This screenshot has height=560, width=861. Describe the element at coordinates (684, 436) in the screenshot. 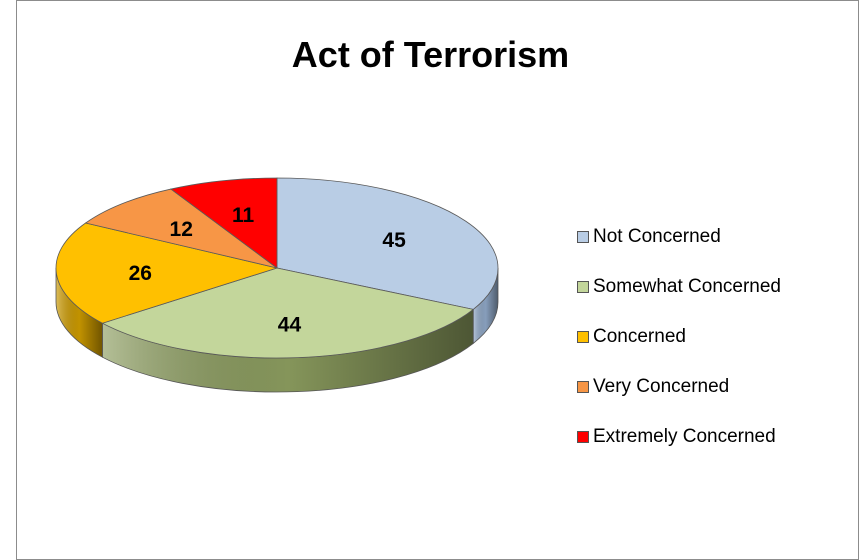

I see `legend-label: Extremely Concerned` at that location.